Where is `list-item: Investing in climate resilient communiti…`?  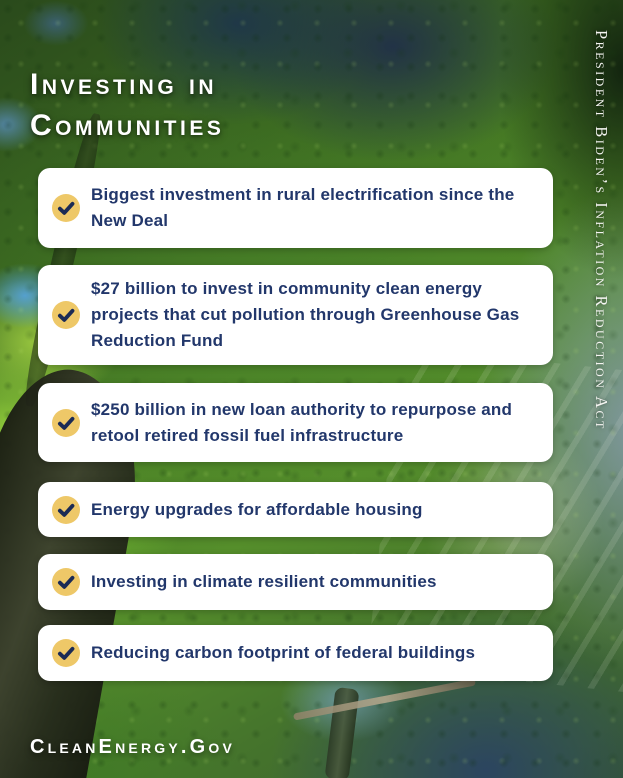 list-item: Investing in climate resilient communiti… is located at coordinates (295, 582).